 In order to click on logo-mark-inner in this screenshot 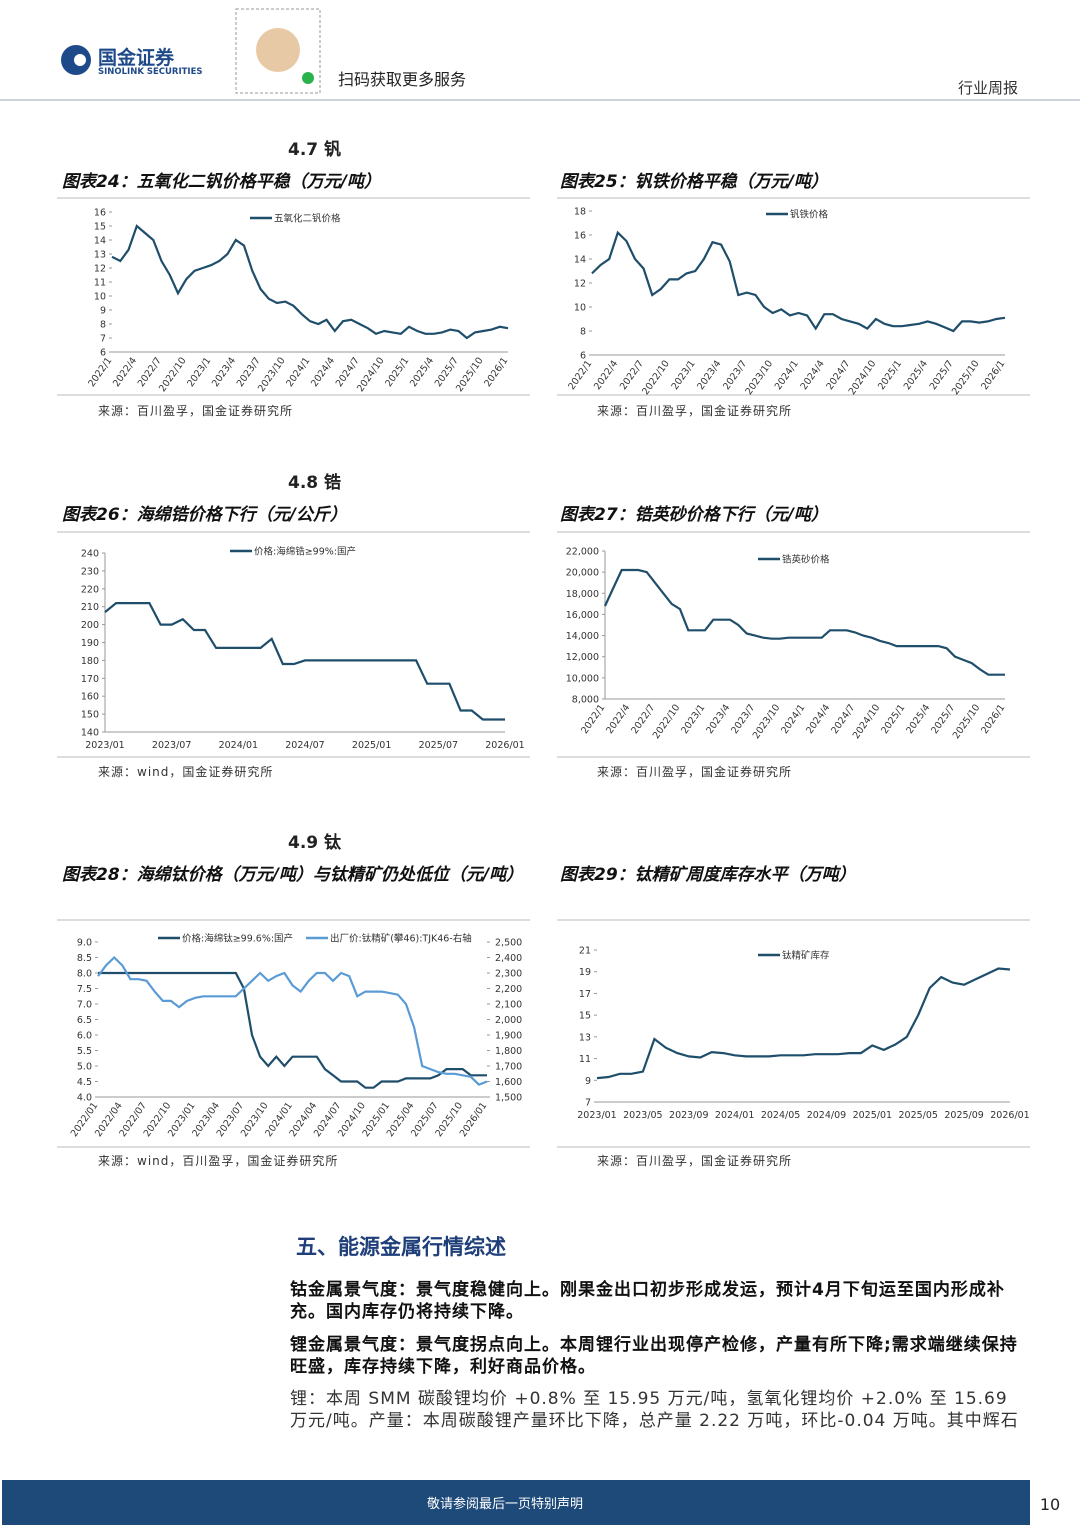, I will do `click(80, 60)`.